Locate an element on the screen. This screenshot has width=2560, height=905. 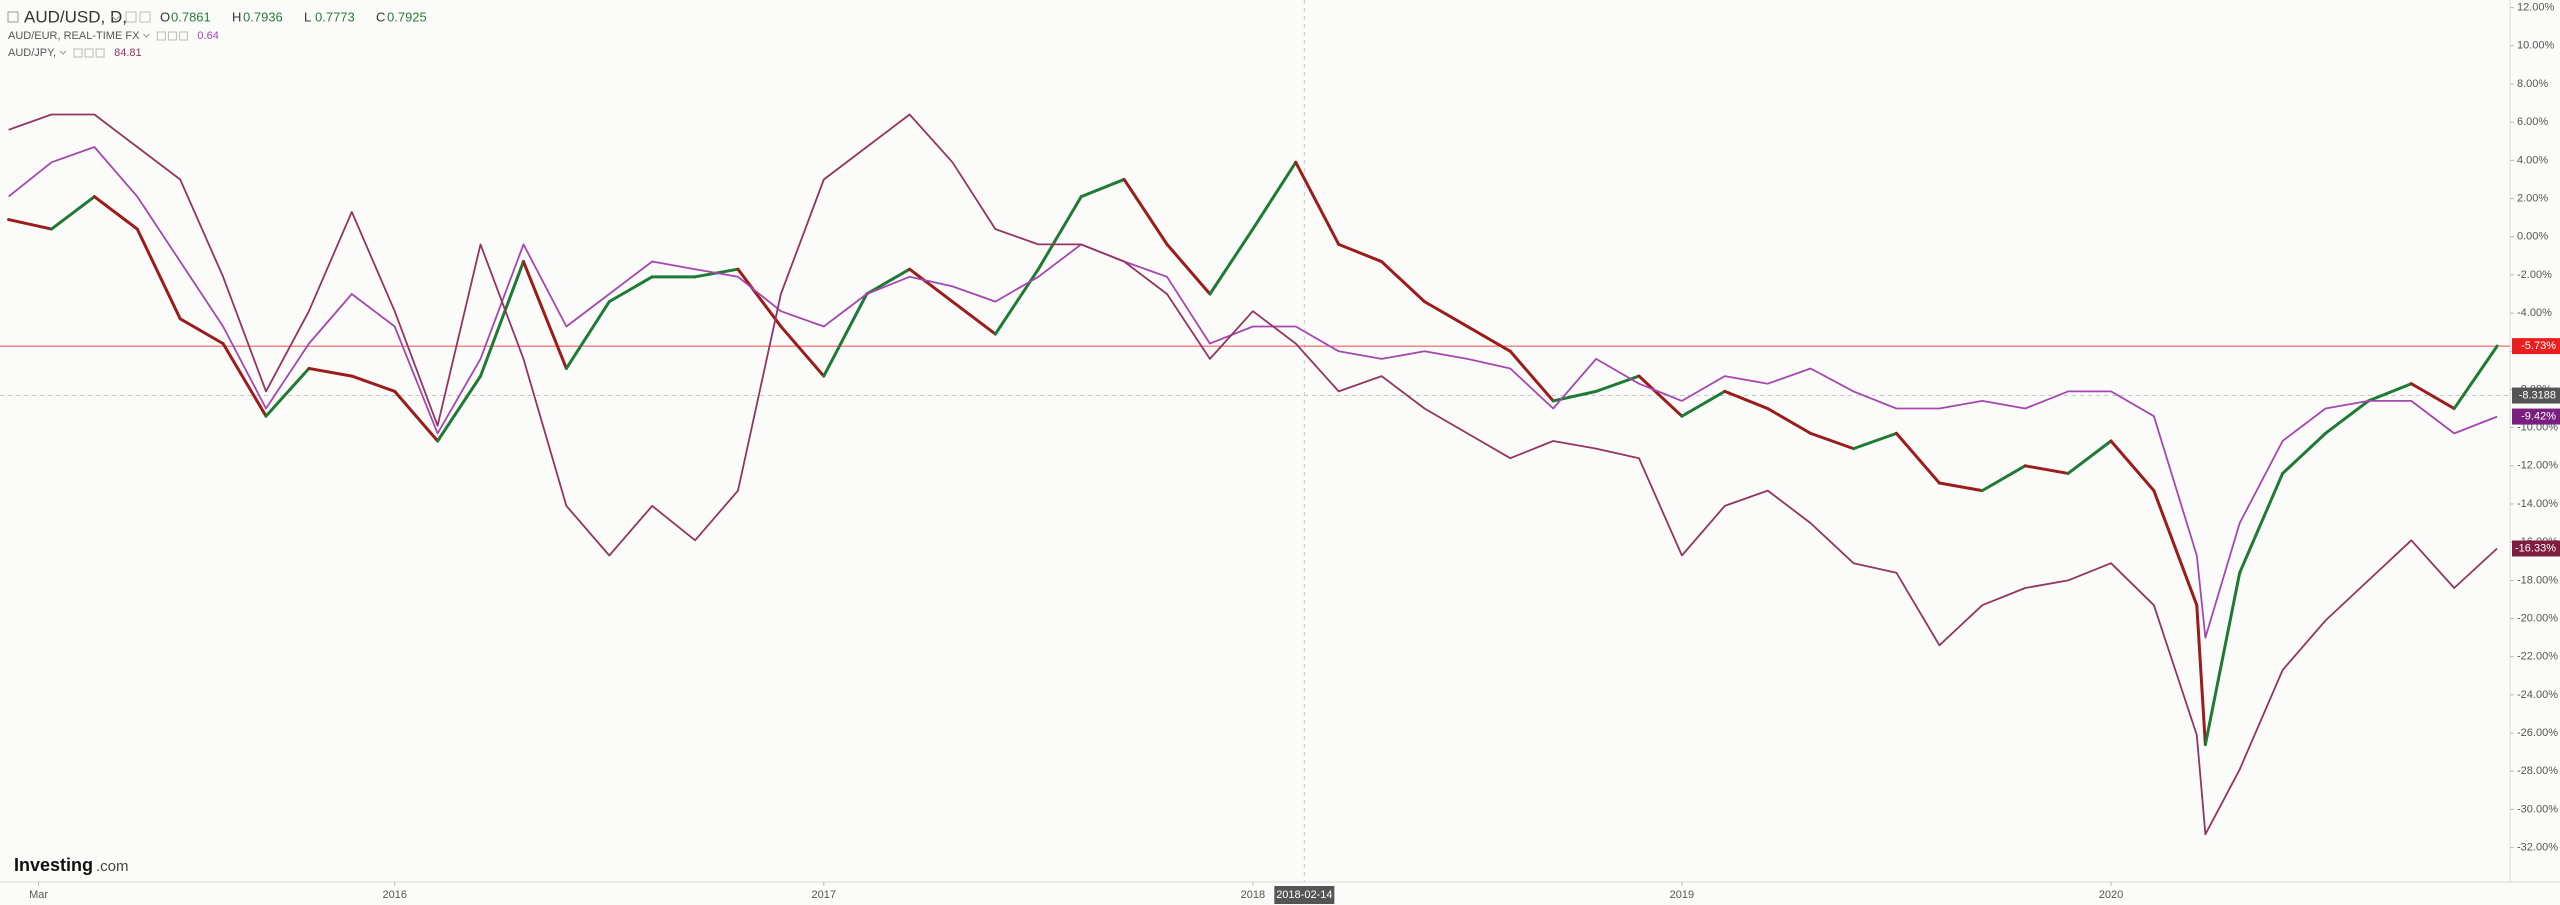
ohlc-value: 0.7925 is located at coordinates (407, 16).